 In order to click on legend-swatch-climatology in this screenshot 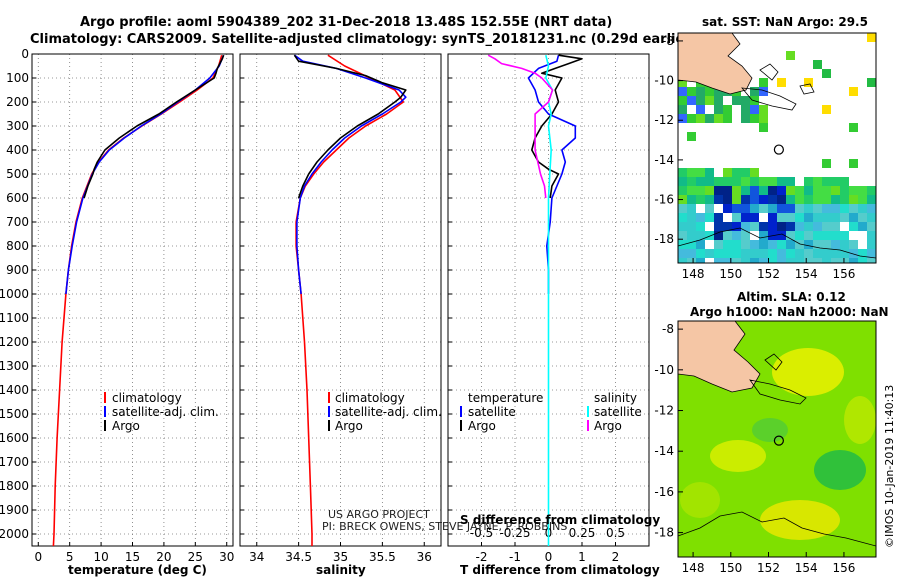, I will do `click(105, 397)`.